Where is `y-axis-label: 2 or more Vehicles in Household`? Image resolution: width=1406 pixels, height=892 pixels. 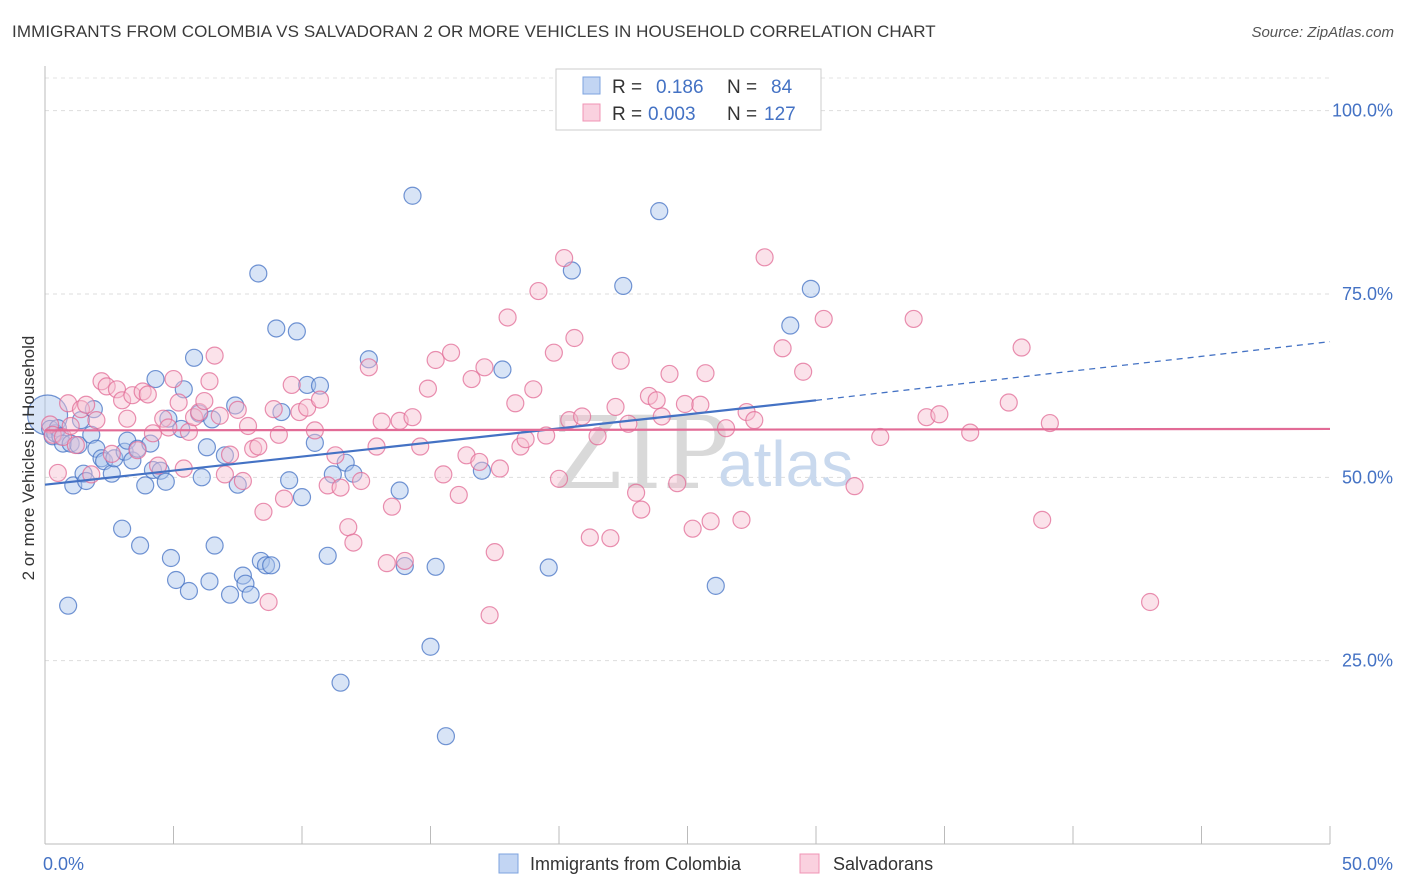 y-axis-label: 2 or more Vehicles in Household is located at coordinates (28, 458).